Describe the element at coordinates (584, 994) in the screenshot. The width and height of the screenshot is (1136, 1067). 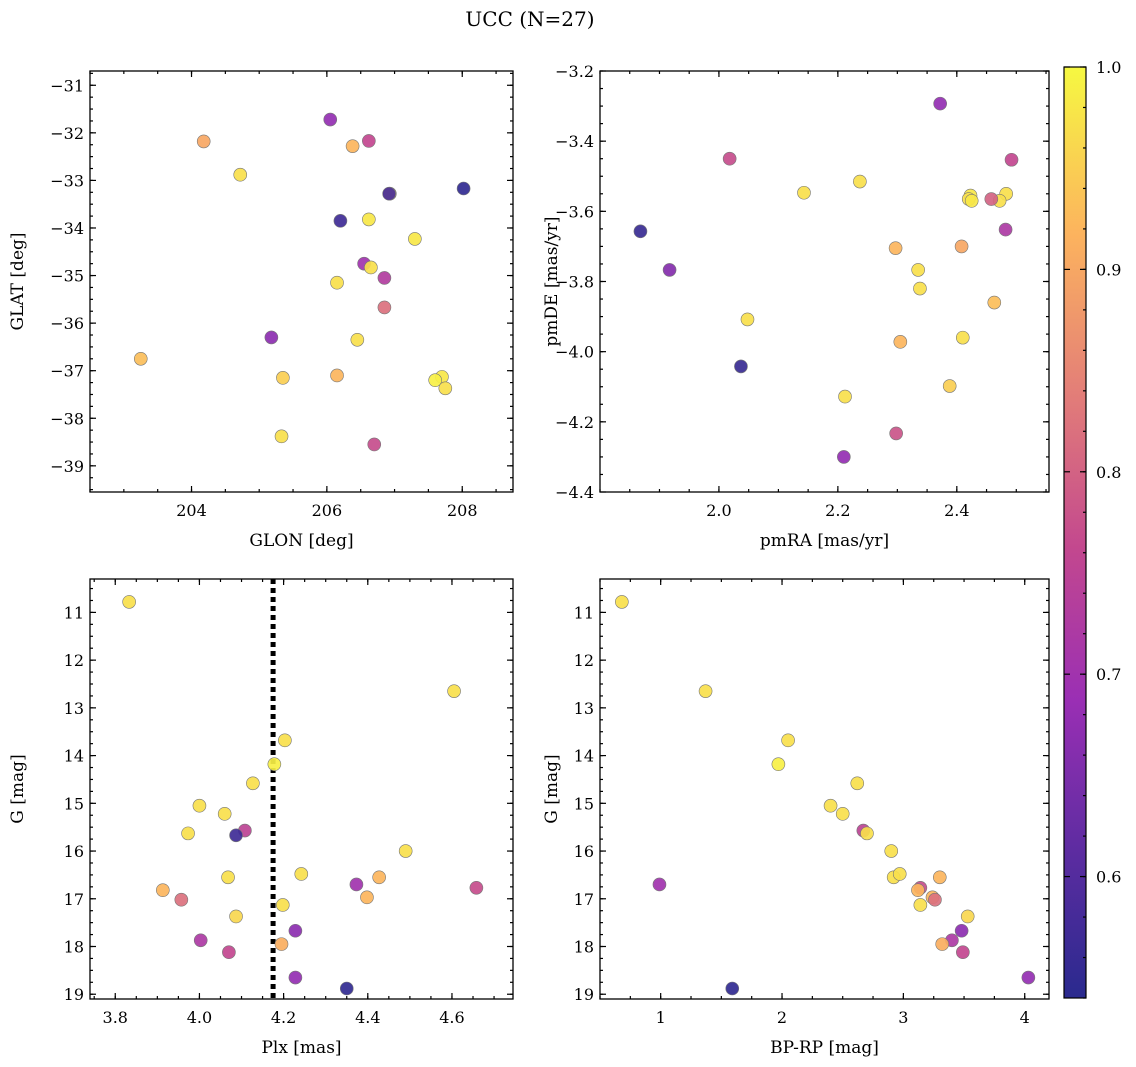
I see `y-tick-label: 19` at that location.